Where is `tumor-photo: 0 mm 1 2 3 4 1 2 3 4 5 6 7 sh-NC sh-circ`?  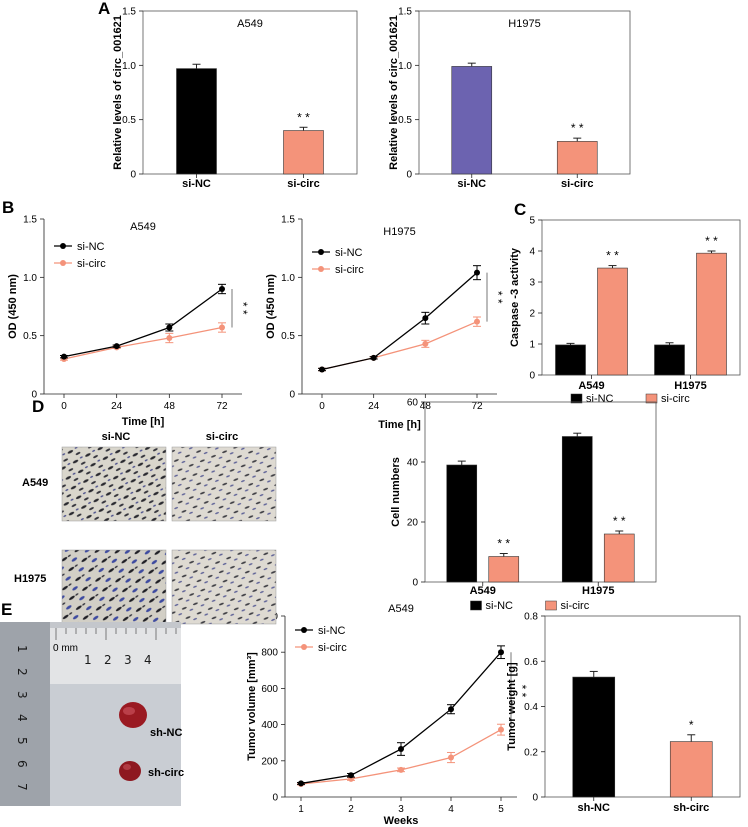 tumor-photo: 0 mm 1 2 3 4 1 2 3 4 5 6 7 sh-NC sh-circ is located at coordinates (92, 714).